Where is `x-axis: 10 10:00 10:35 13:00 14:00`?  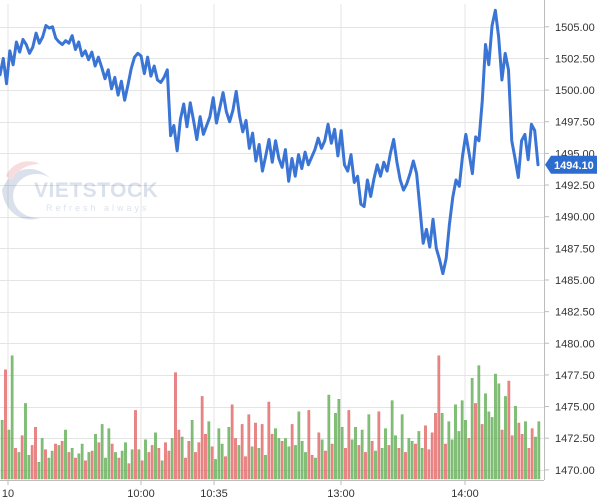
x-axis: 10 10:00 10:35 13:00 14:00 is located at coordinates (272, 490).